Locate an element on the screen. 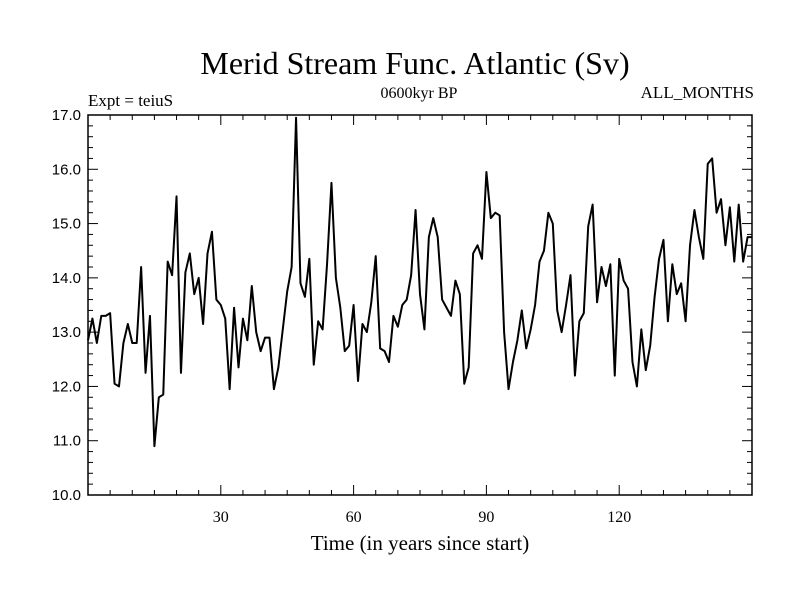  experiment-label: Expt = teiuS is located at coordinates (130, 100).